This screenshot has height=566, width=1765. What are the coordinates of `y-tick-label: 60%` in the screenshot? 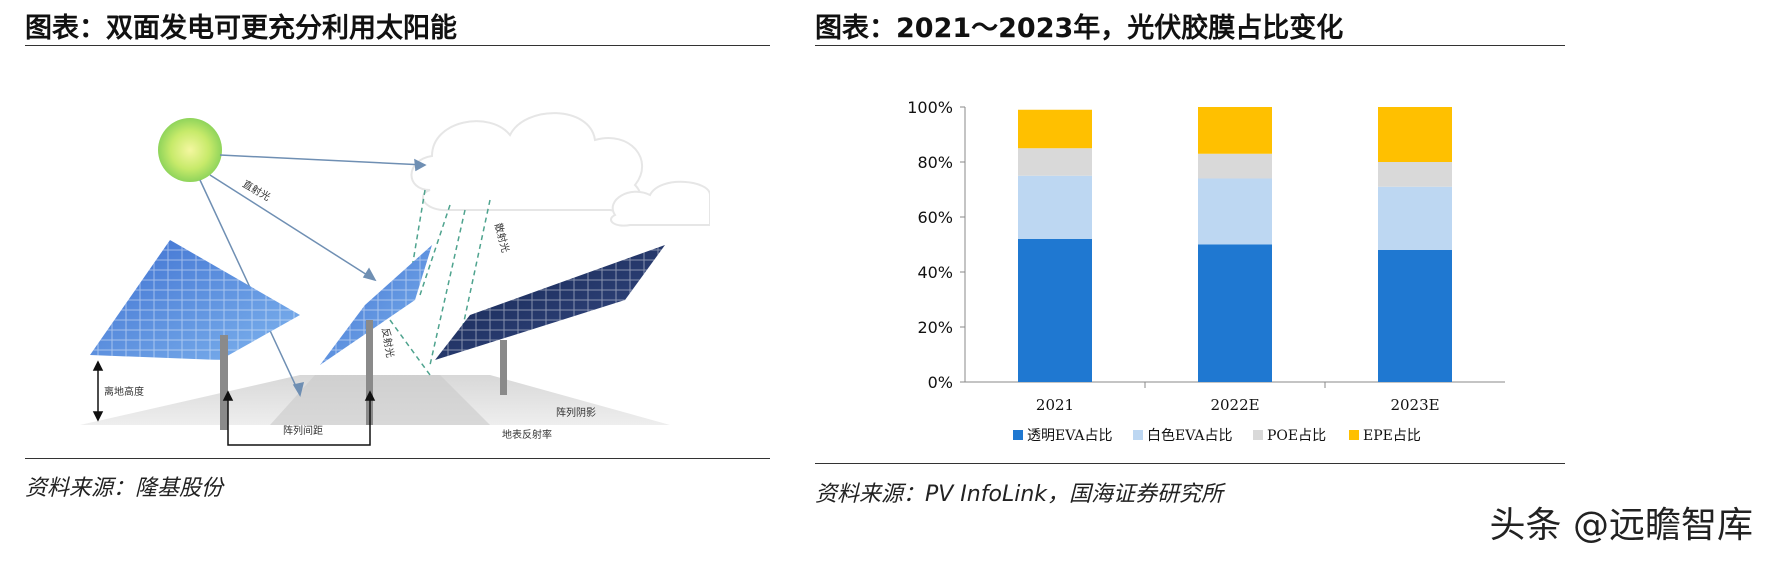 It's located at (935, 217).